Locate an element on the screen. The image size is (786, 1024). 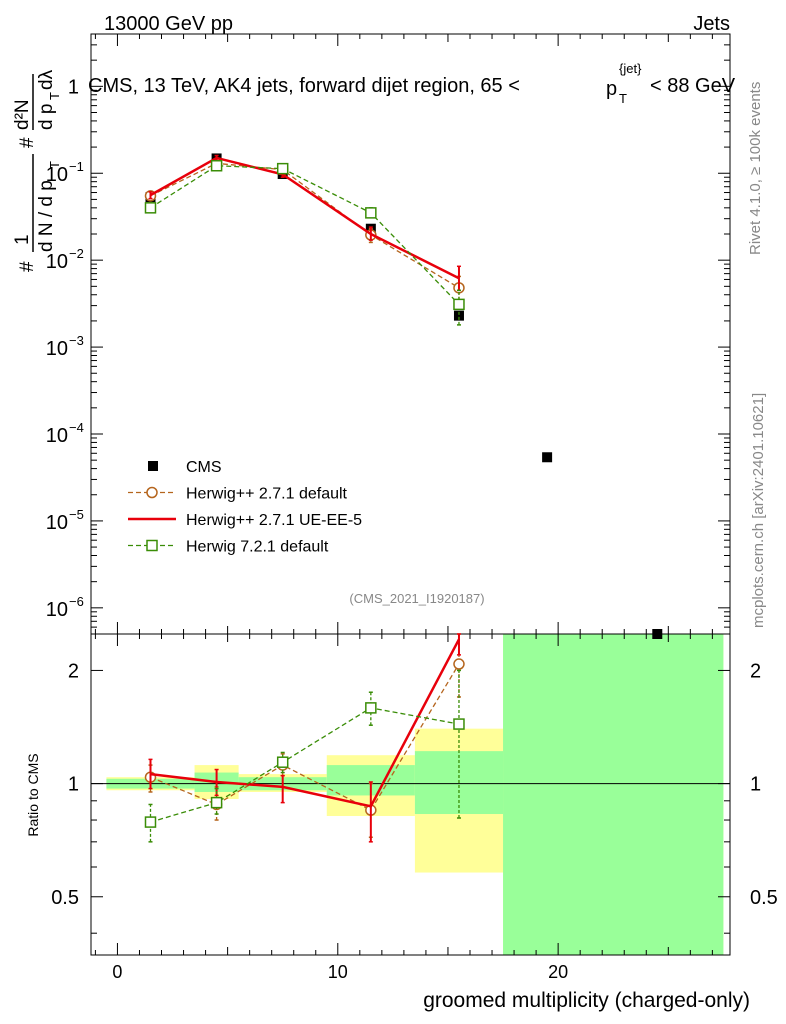
header-left: 13000 GeV pp is located at coordinates (168, 24).